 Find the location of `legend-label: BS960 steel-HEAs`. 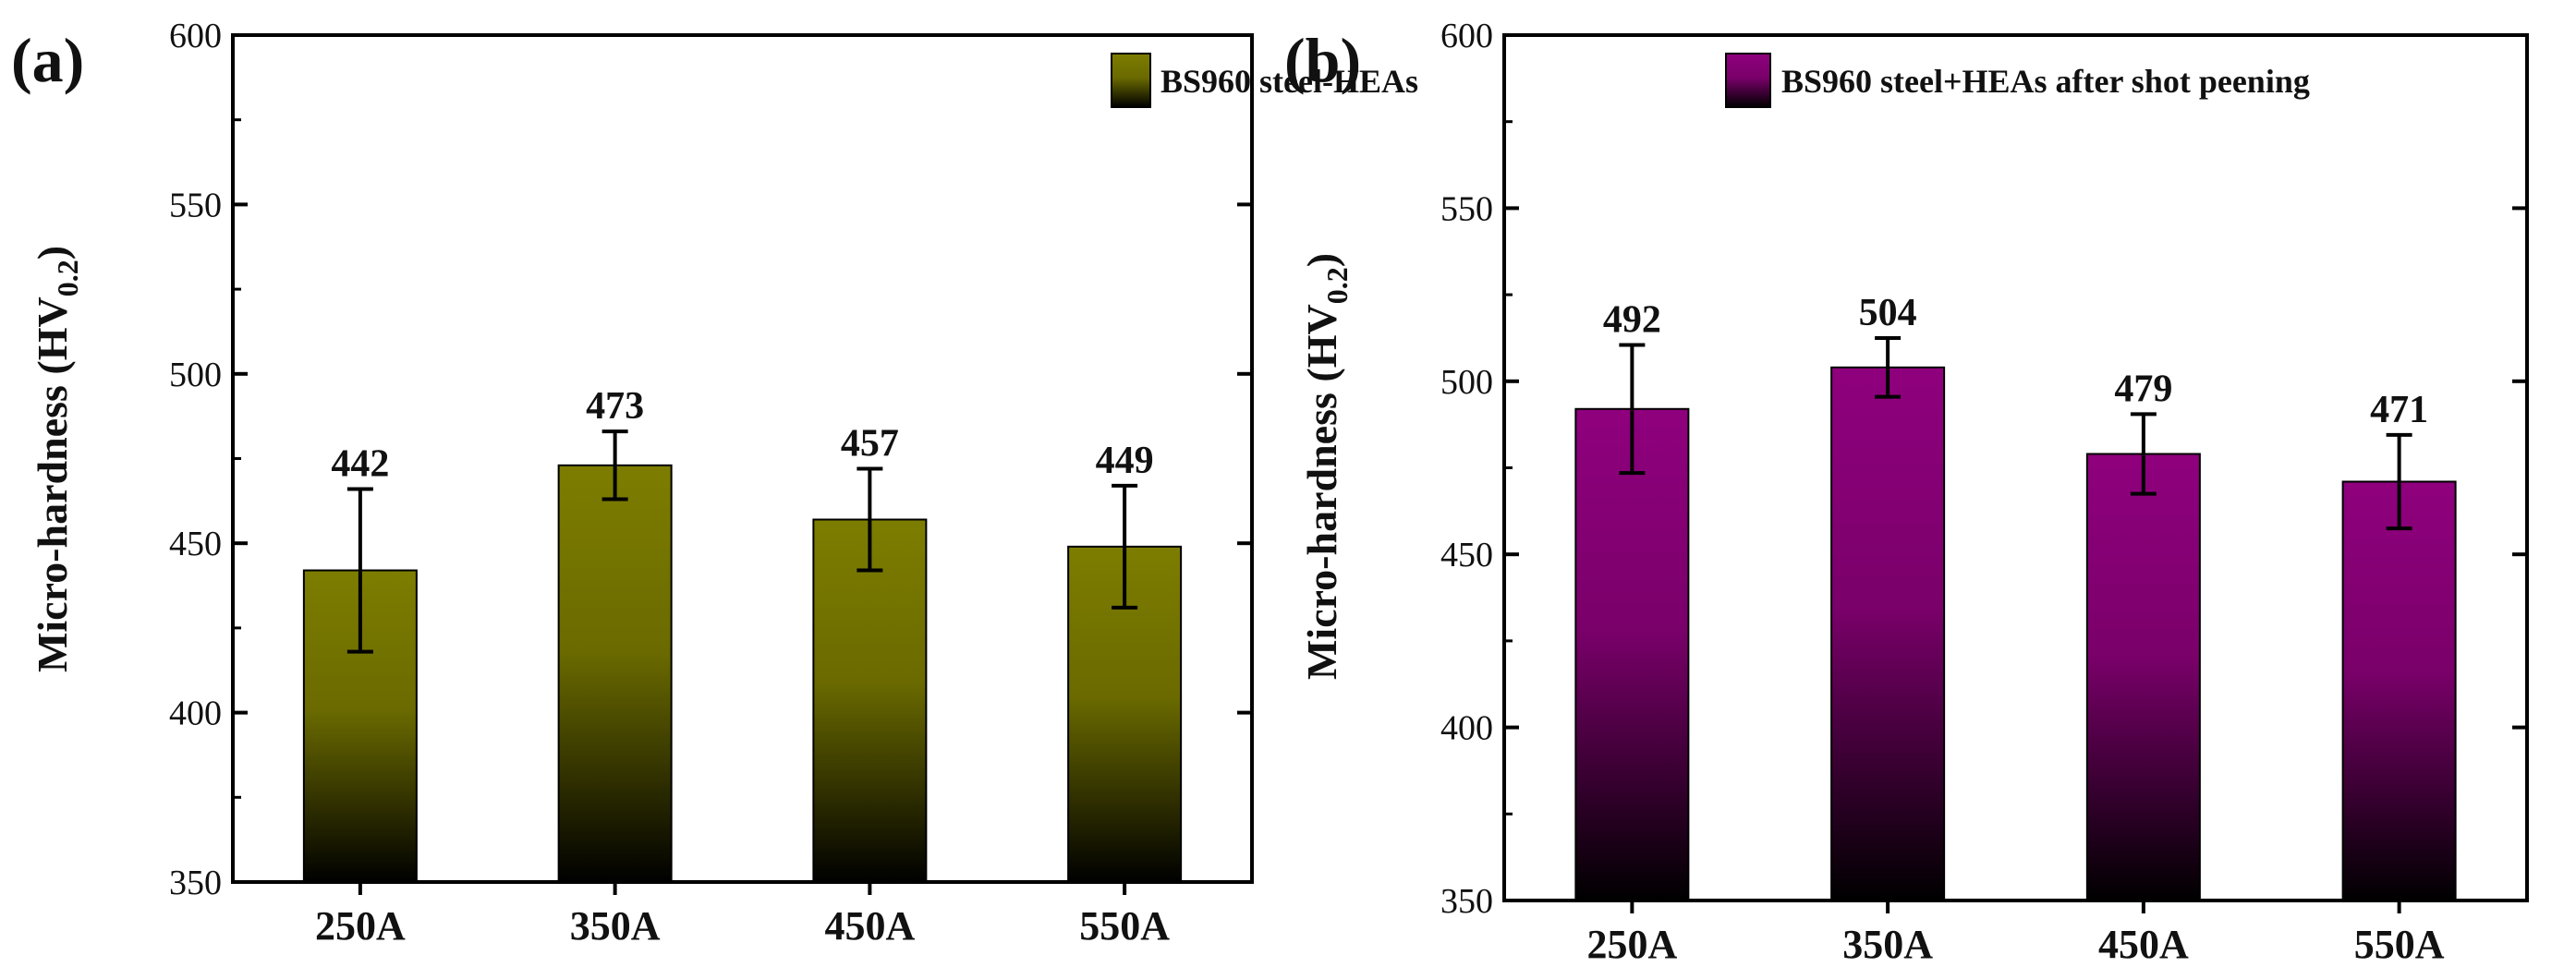

legend-label: BS960 steel-HEAs is located at coordinates (1289, 82).